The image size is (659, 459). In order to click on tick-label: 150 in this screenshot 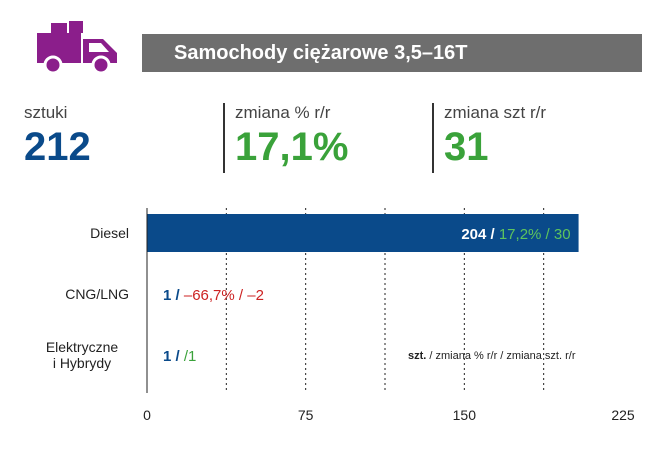, I will do `click(465, 415)`.